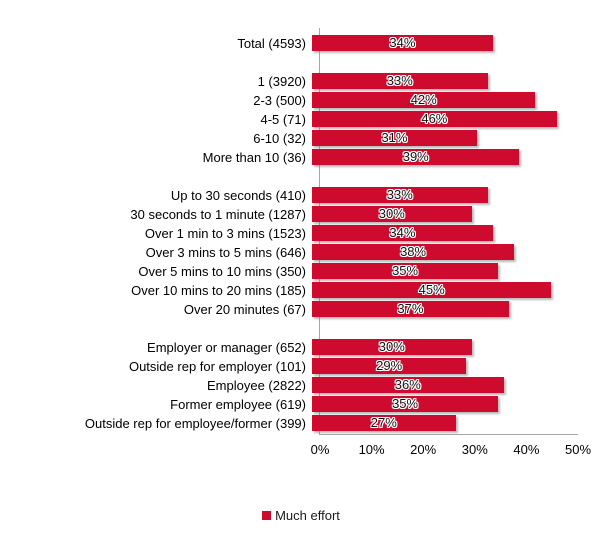 Image resolution: width=602 pixels, height=542 pixels. What do you see at coordinates (423, 449) in the screenshot?
I see `x-tick-label: 20%` at bounding box center [423, 449].